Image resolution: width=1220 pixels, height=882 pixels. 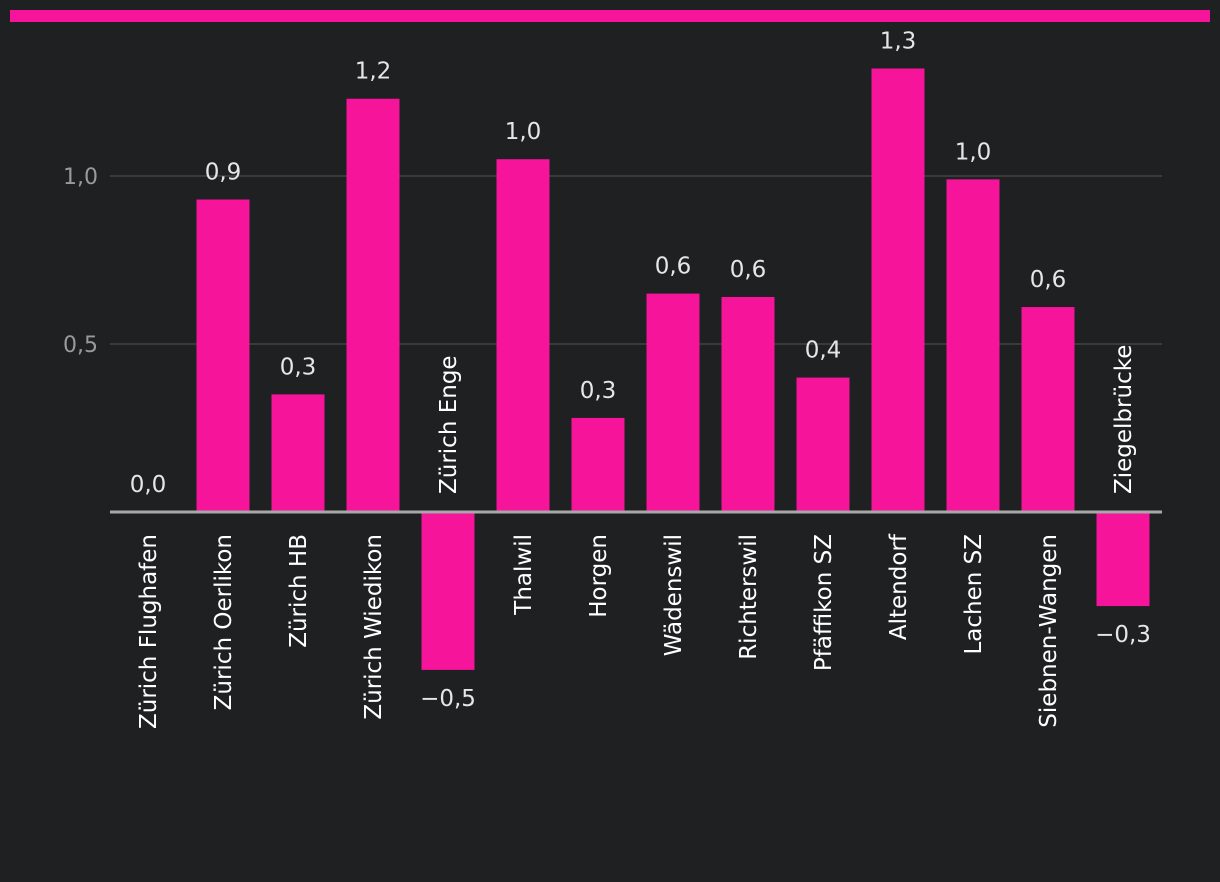 I want to click on category-label: Zürich Oerlikon, so click(x=224, y=622).